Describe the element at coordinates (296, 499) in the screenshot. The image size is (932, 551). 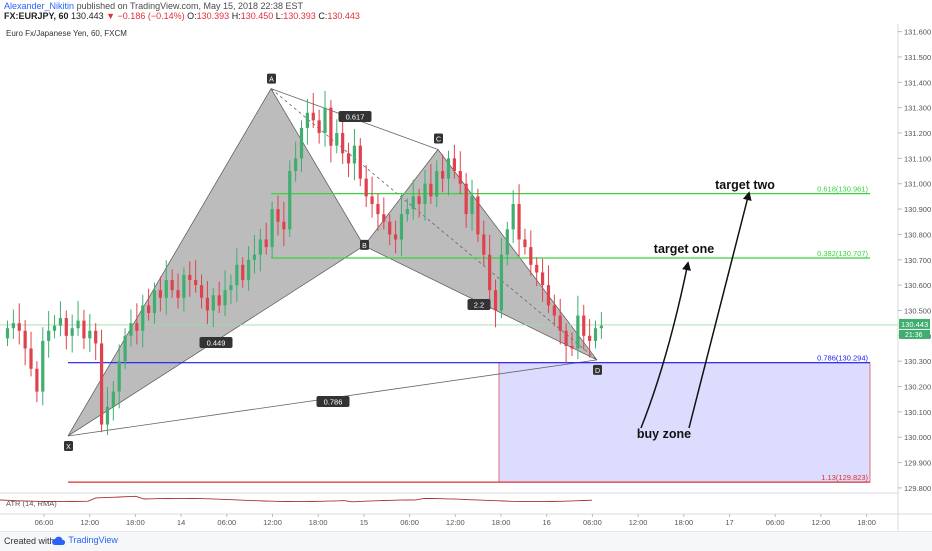
I see `atr-line` at that location.